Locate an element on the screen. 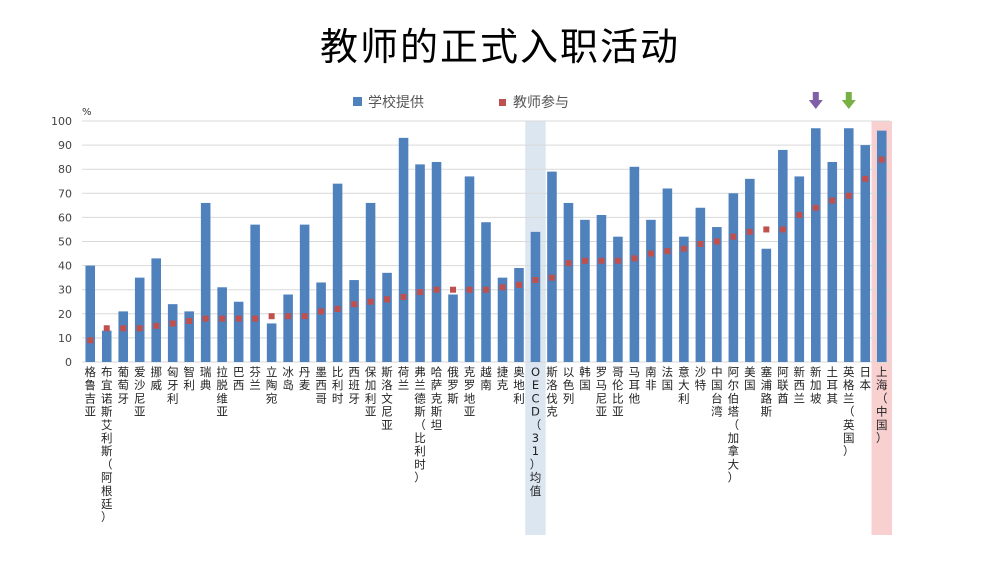 The image size is (1000, 562). x-tick-label-12: 冰岛 is located at coordinates (288, 378).